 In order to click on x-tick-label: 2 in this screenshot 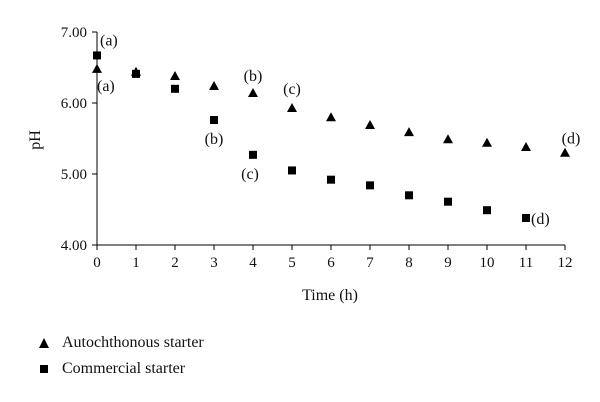, I will do `click(175, 263)`.